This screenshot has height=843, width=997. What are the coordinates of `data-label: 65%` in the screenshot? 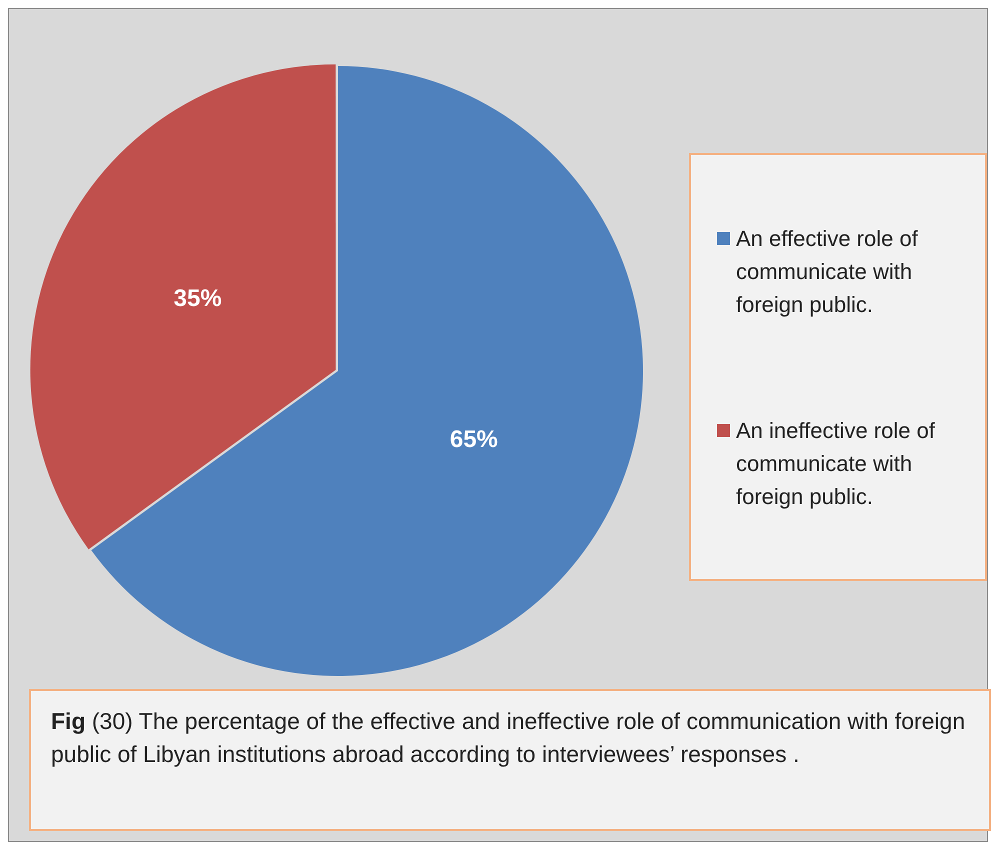 It's located at (474, 439).